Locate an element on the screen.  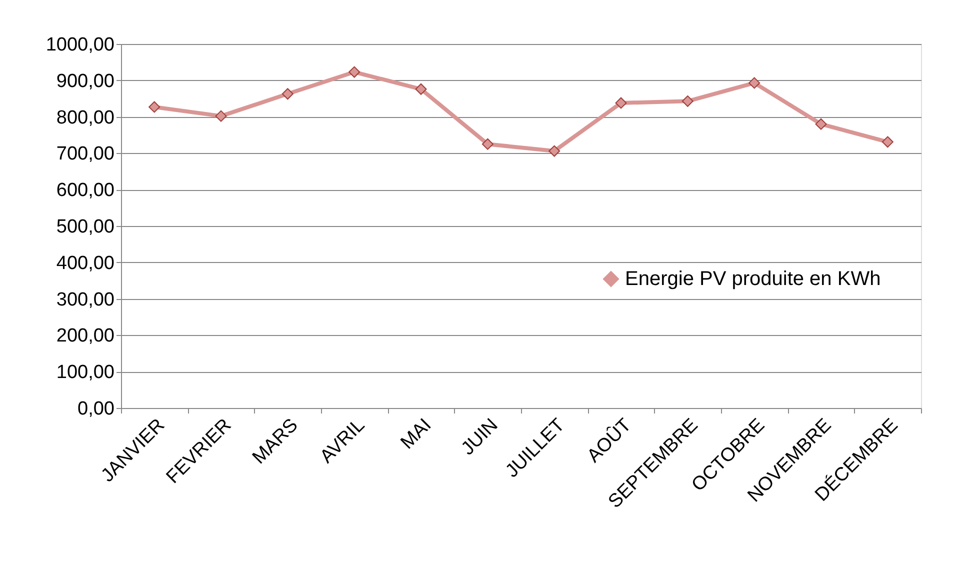
y-tick-label: 300,00 is located at coordinates (85, 299).